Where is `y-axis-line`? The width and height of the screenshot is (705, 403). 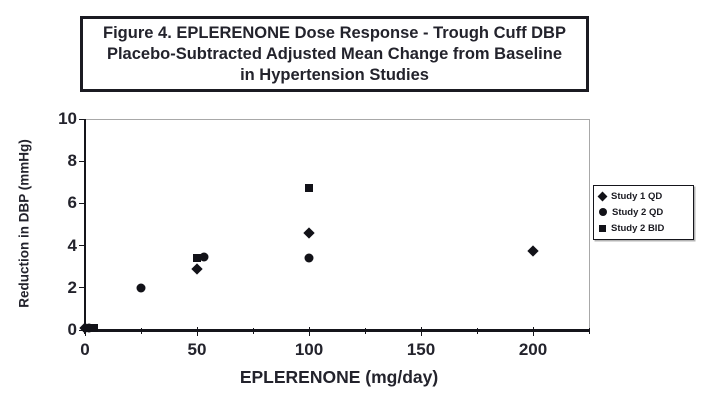
y-axis-line is located at coordinates (85, 226).